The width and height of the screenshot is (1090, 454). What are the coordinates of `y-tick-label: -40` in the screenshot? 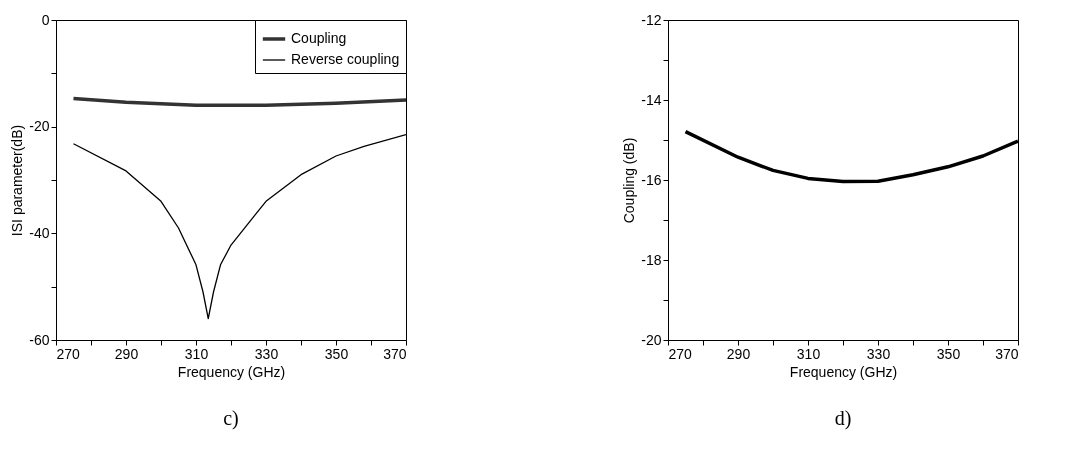 It's located at (39, 232).